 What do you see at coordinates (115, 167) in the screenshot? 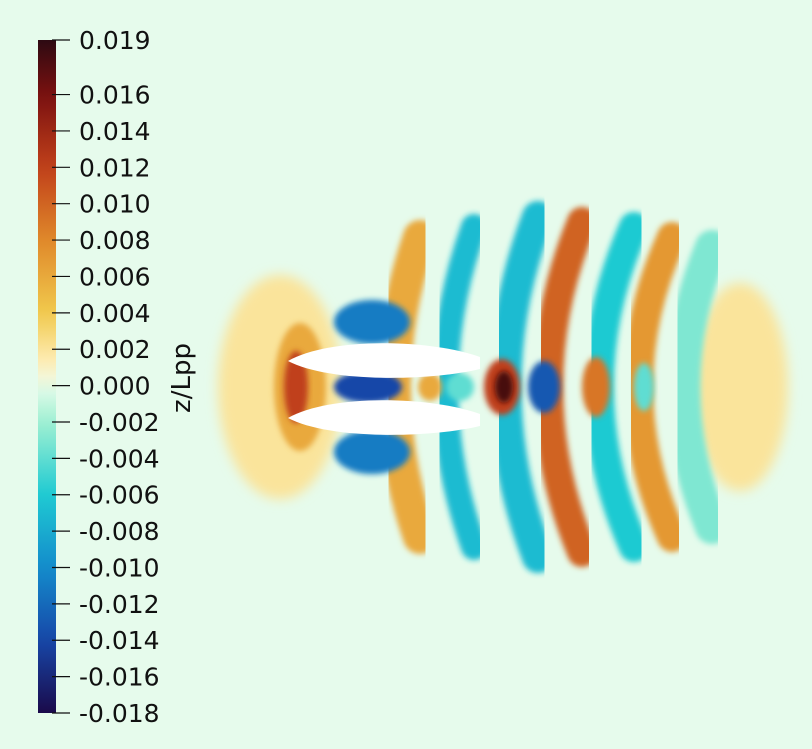
I see `colorbar-tick-label: 0.012` at bounding box center [115, 167].